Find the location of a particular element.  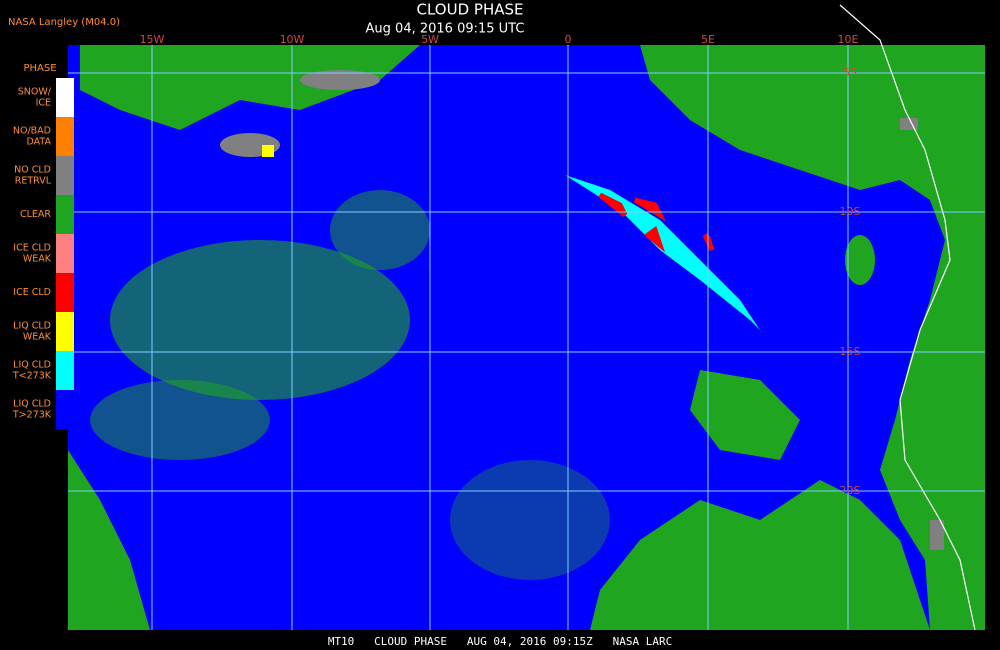

longitude-label: 10W is located at coordinates (292, 39).